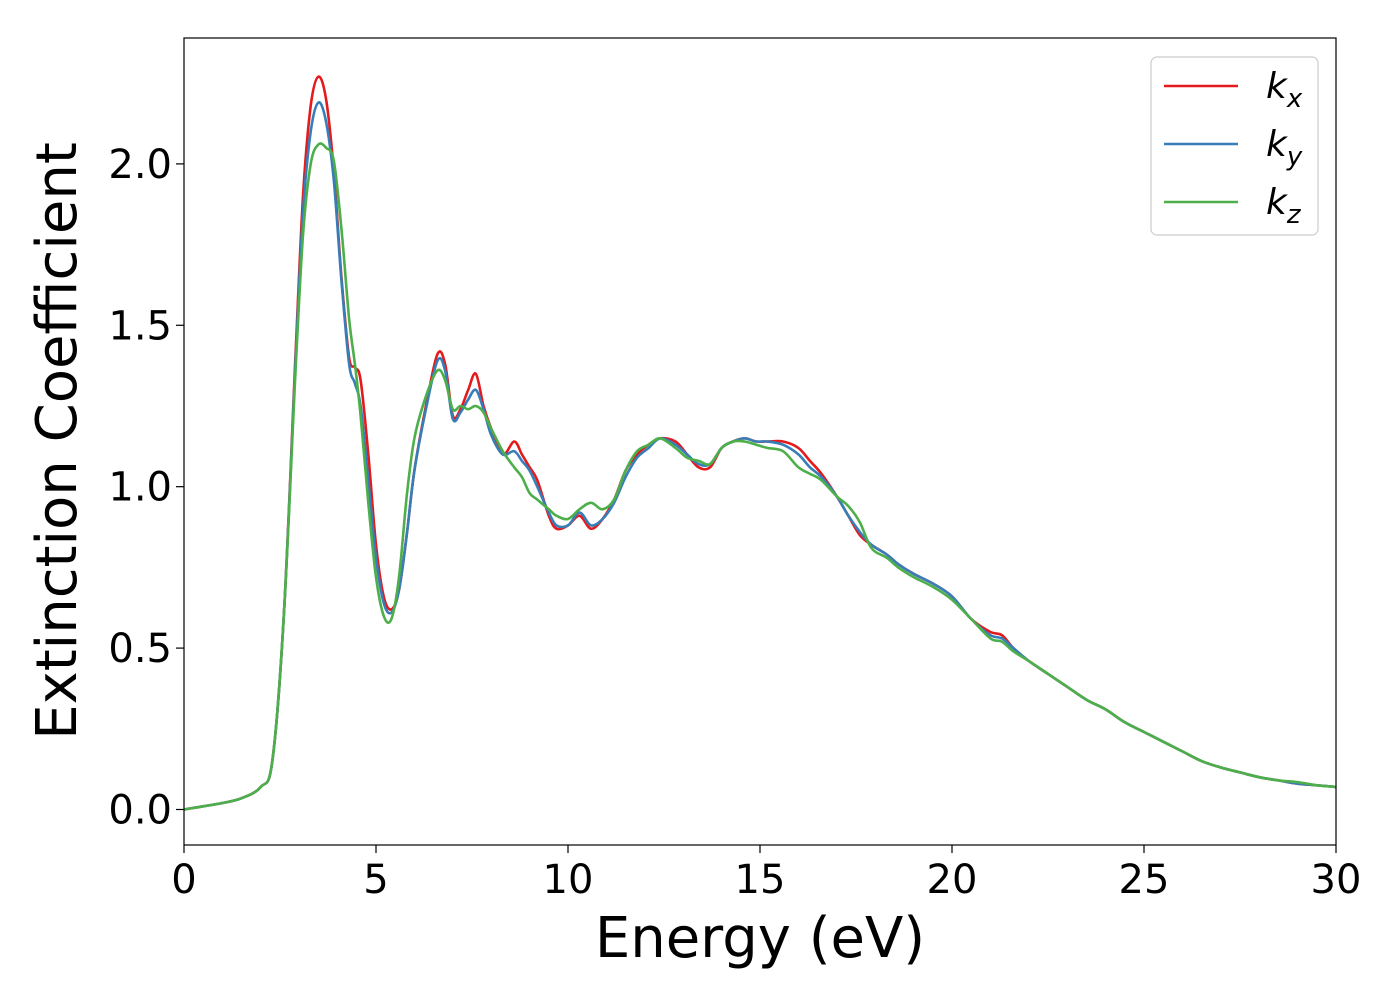  I want to click on x-axis: 0 5 10 15 20 25 30, so click(766, 874).